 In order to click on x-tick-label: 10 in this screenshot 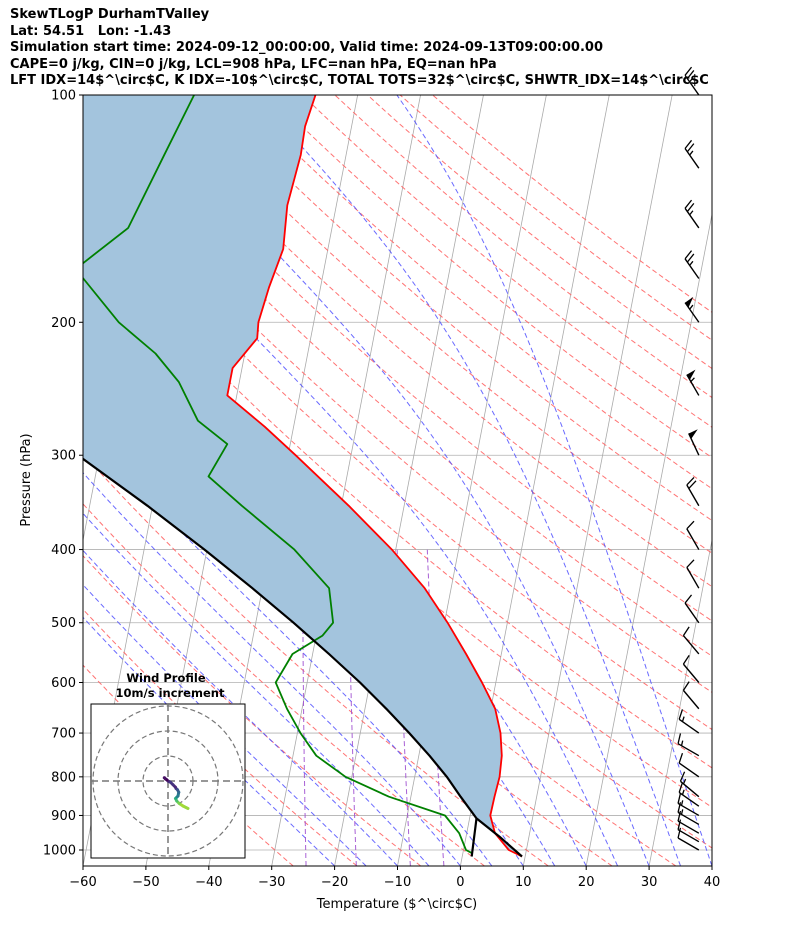, I will do `click(523, 882)`.